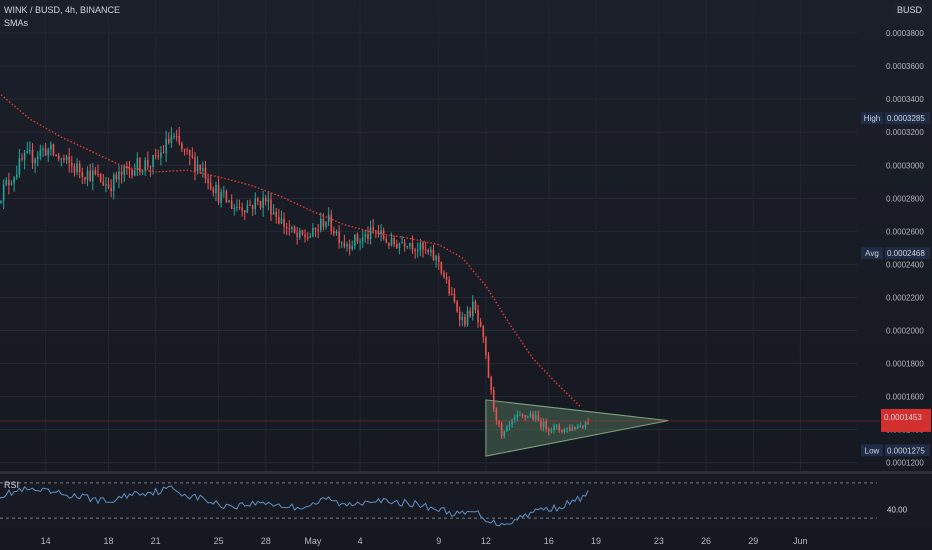 The image size is (932, 550). Describe the element at coordinates (266, 541) in the screenshot. I see `x-tick-label: 28` at that location.